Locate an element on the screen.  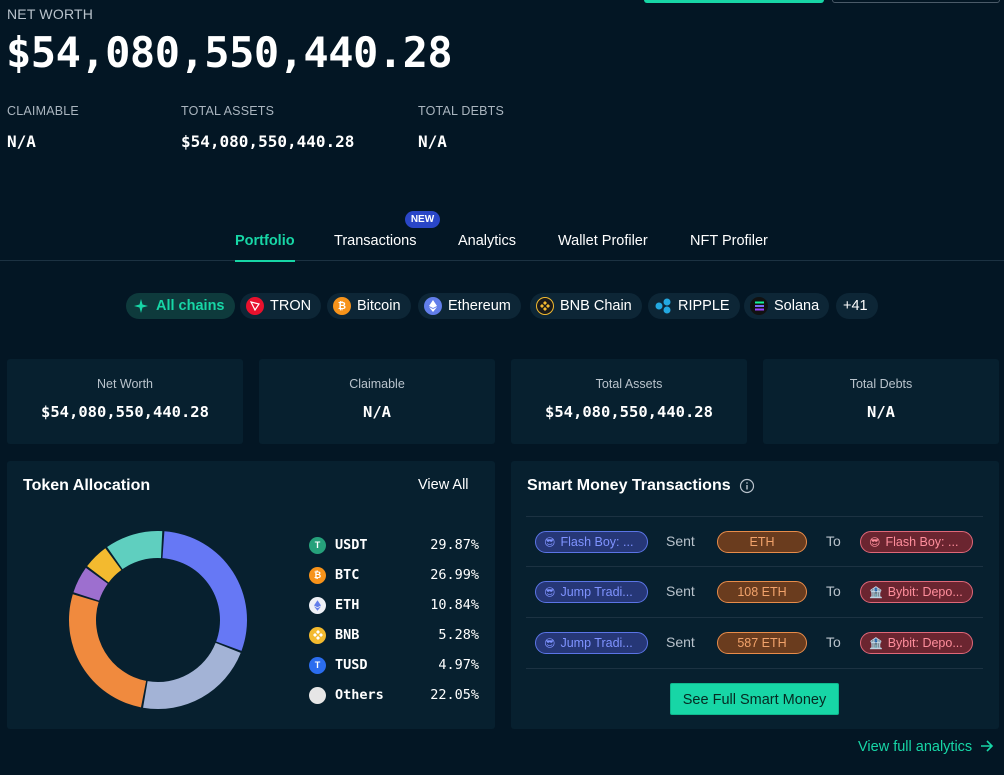
legend-symbol: TUSD is located at coordinates (351, 665).